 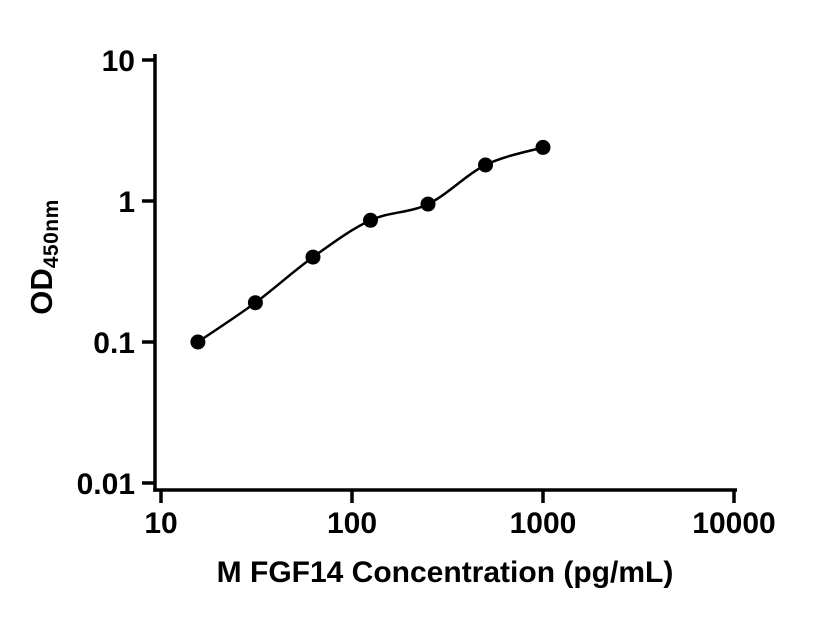 I want to click on fitted-curve-path, so click(x=370, y=245).